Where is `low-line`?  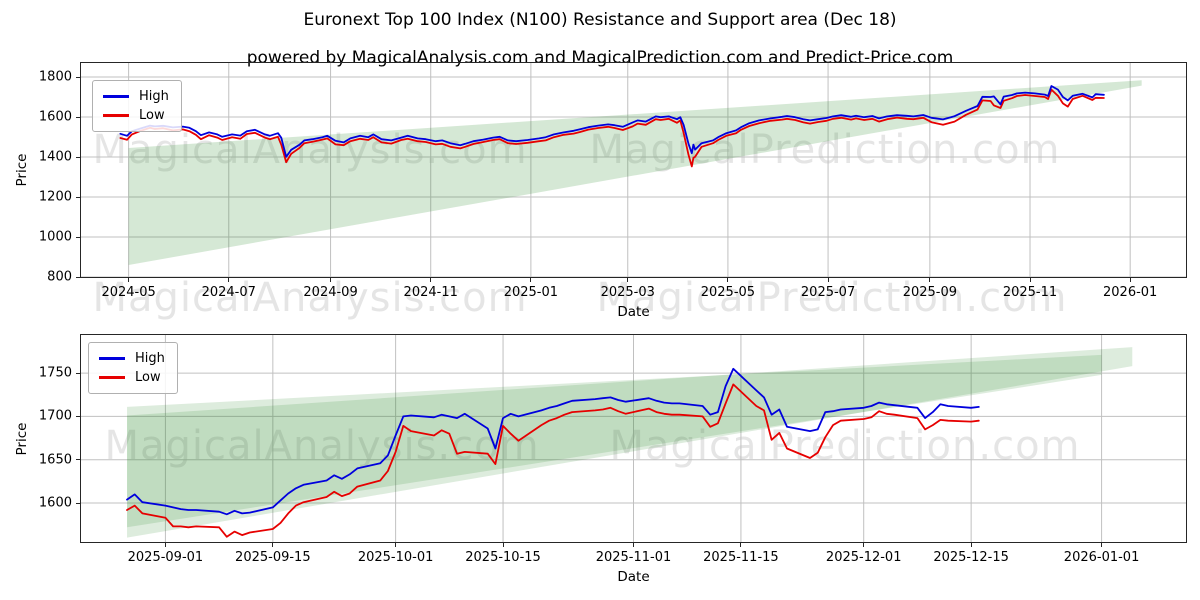
low-line is located at coordinates (612, 128).